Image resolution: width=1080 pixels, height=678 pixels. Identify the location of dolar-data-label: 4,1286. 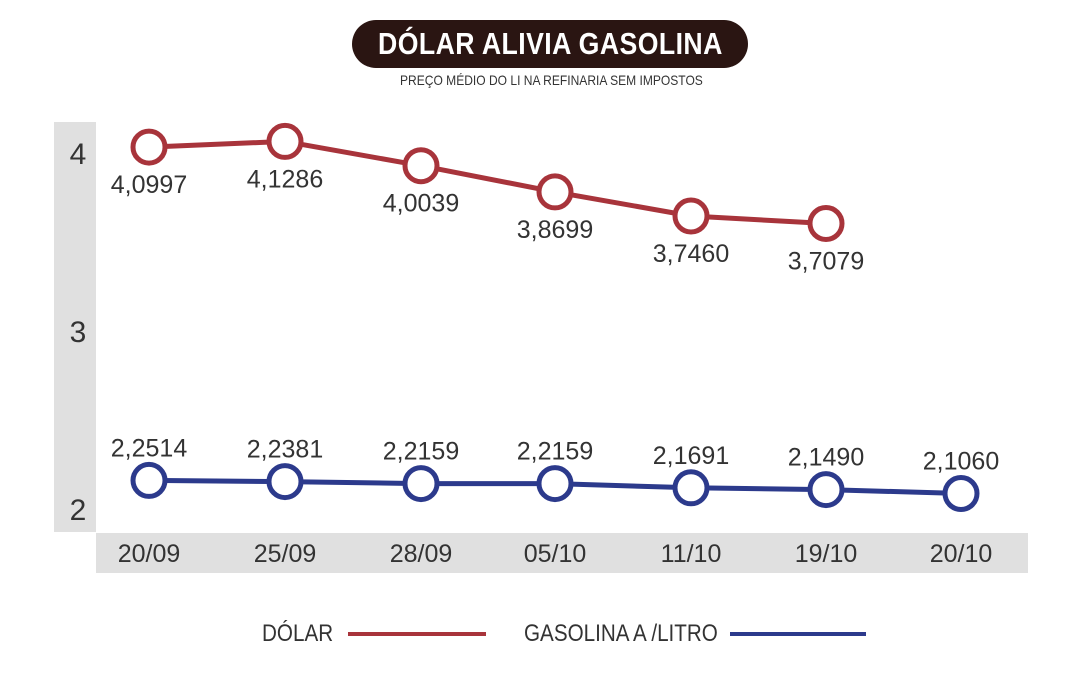
(285, 179).